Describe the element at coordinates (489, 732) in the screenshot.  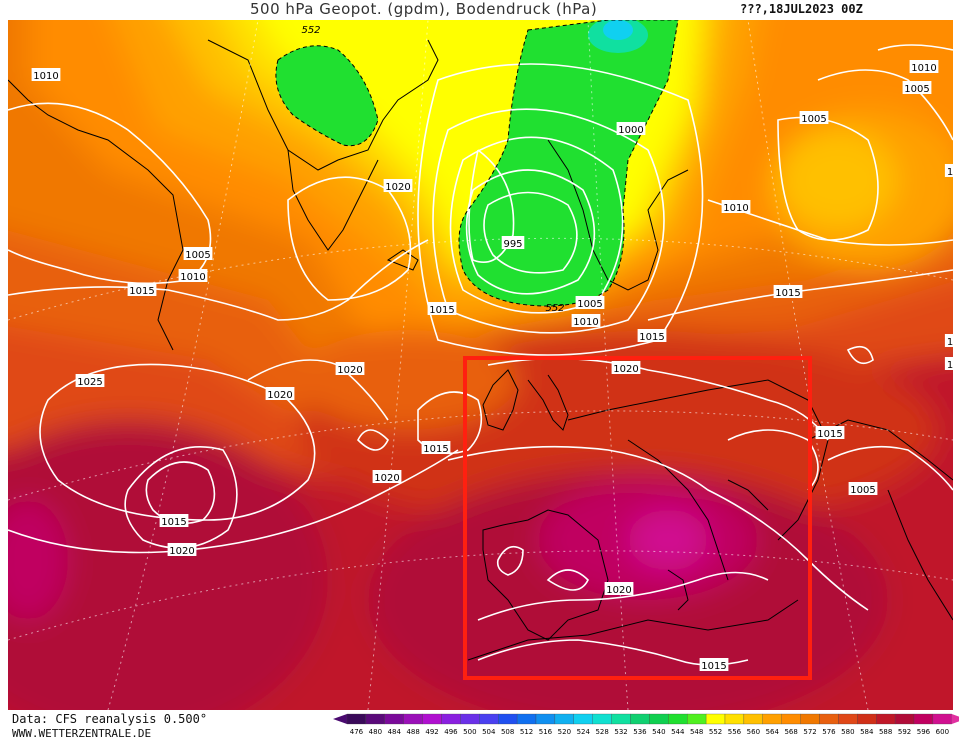
I see `scale-tick-label: 504` at that location.